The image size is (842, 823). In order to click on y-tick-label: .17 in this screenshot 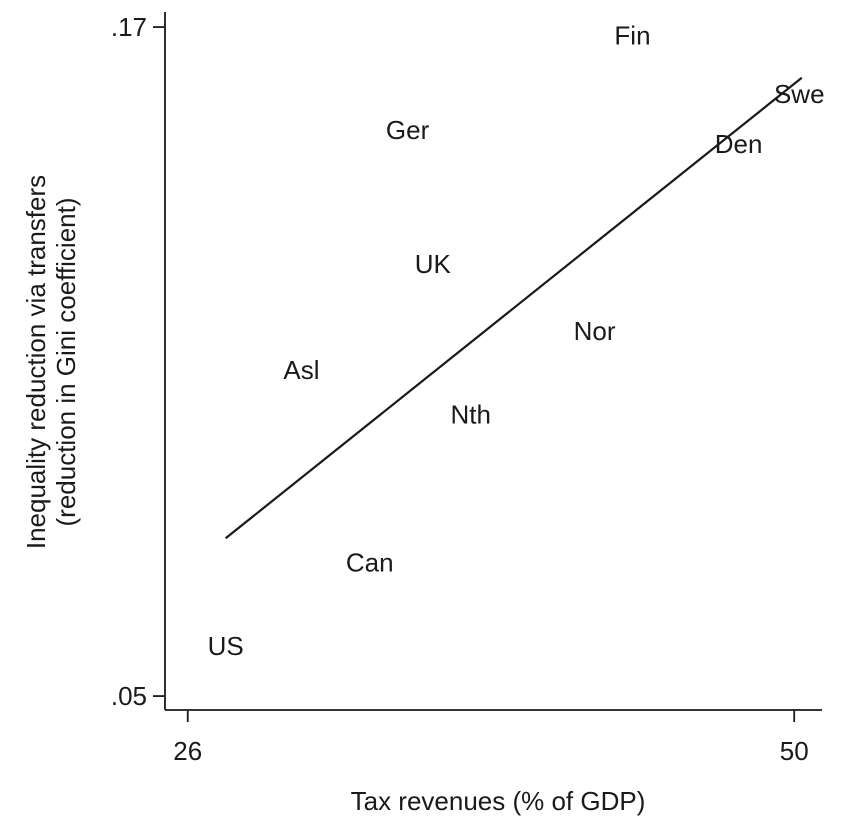, I will do `click(129, 27)`.